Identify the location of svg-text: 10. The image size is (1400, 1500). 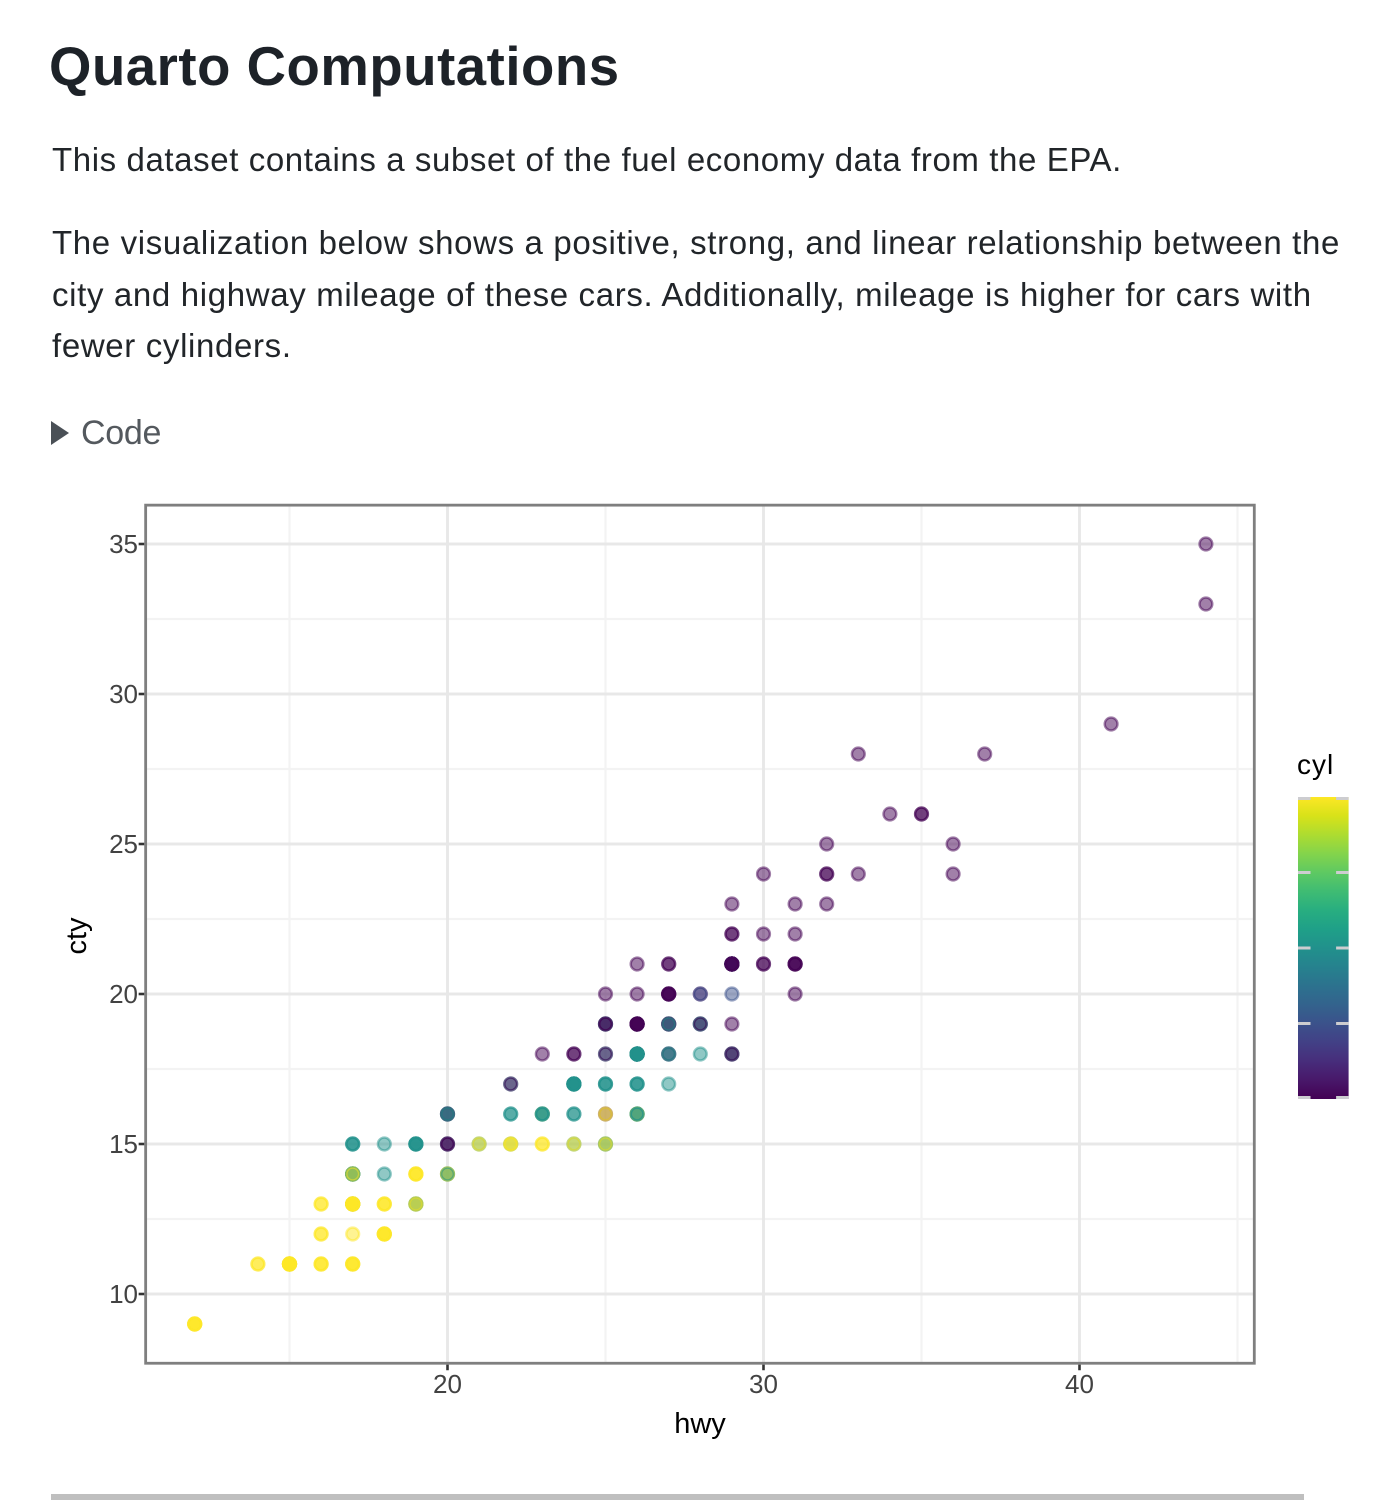
(123, 1294).